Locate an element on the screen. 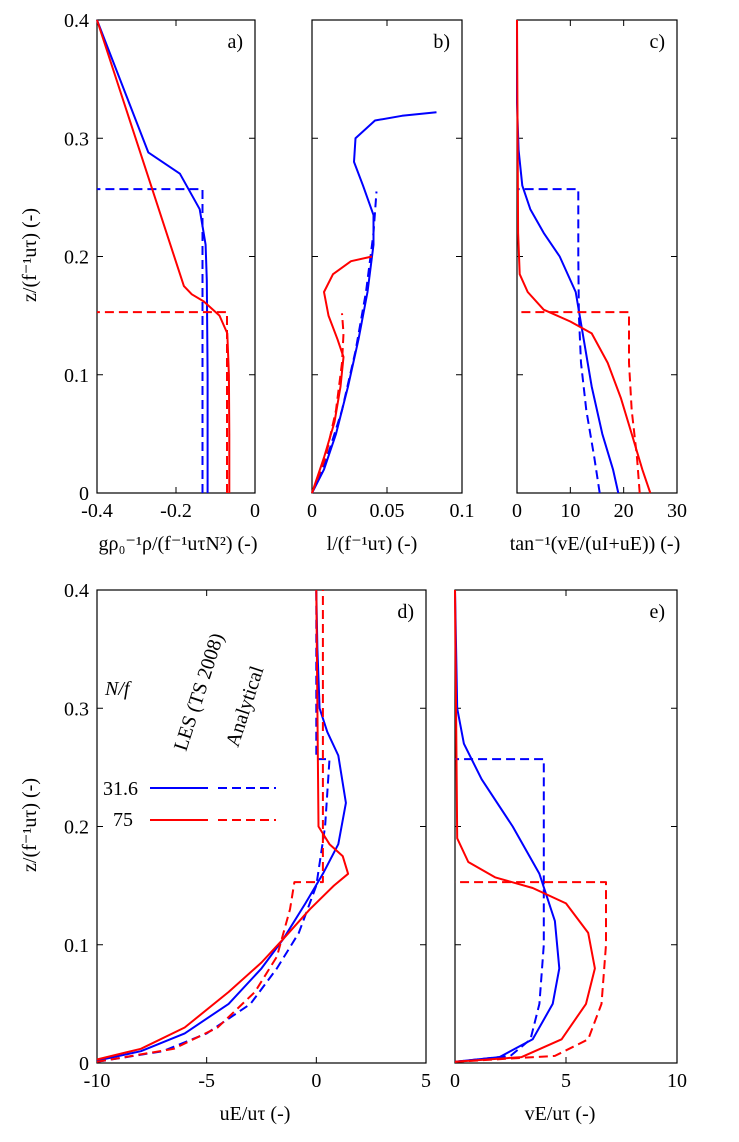 This screenshot has width=739, height=1142. x-tick-label: 0.1 is located at coordinates (462, 511).